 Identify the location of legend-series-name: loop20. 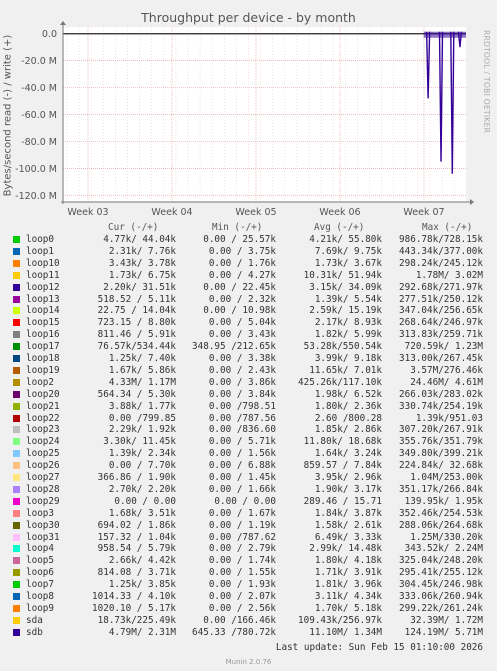
(43, 394).